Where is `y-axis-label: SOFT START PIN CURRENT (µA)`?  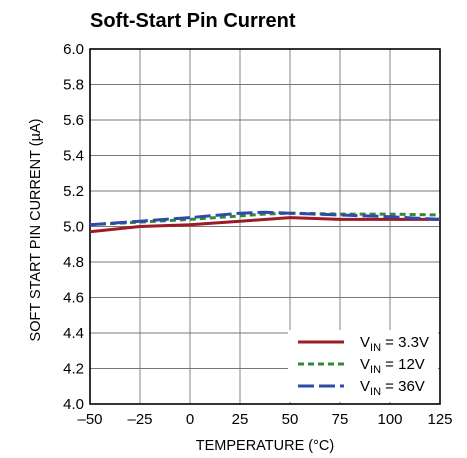 y-axis-label: SOFT START PIN CURRENT (µA) is located at coordinates (36, 230).